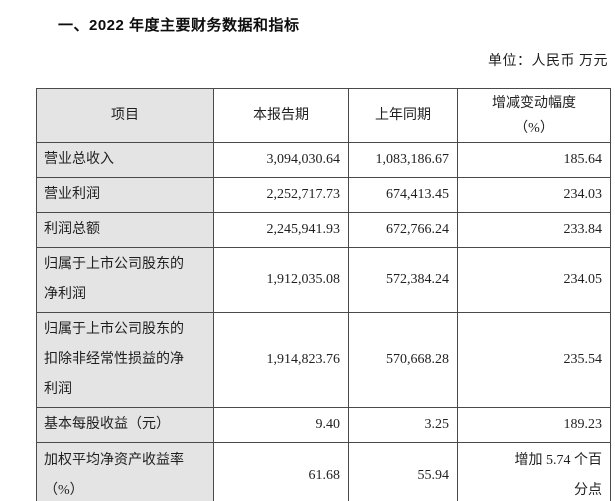  What do you see at coordinates (534, 360) in the screenshot?
I see `change-value: 235.54` at bounding box center [534, 360].